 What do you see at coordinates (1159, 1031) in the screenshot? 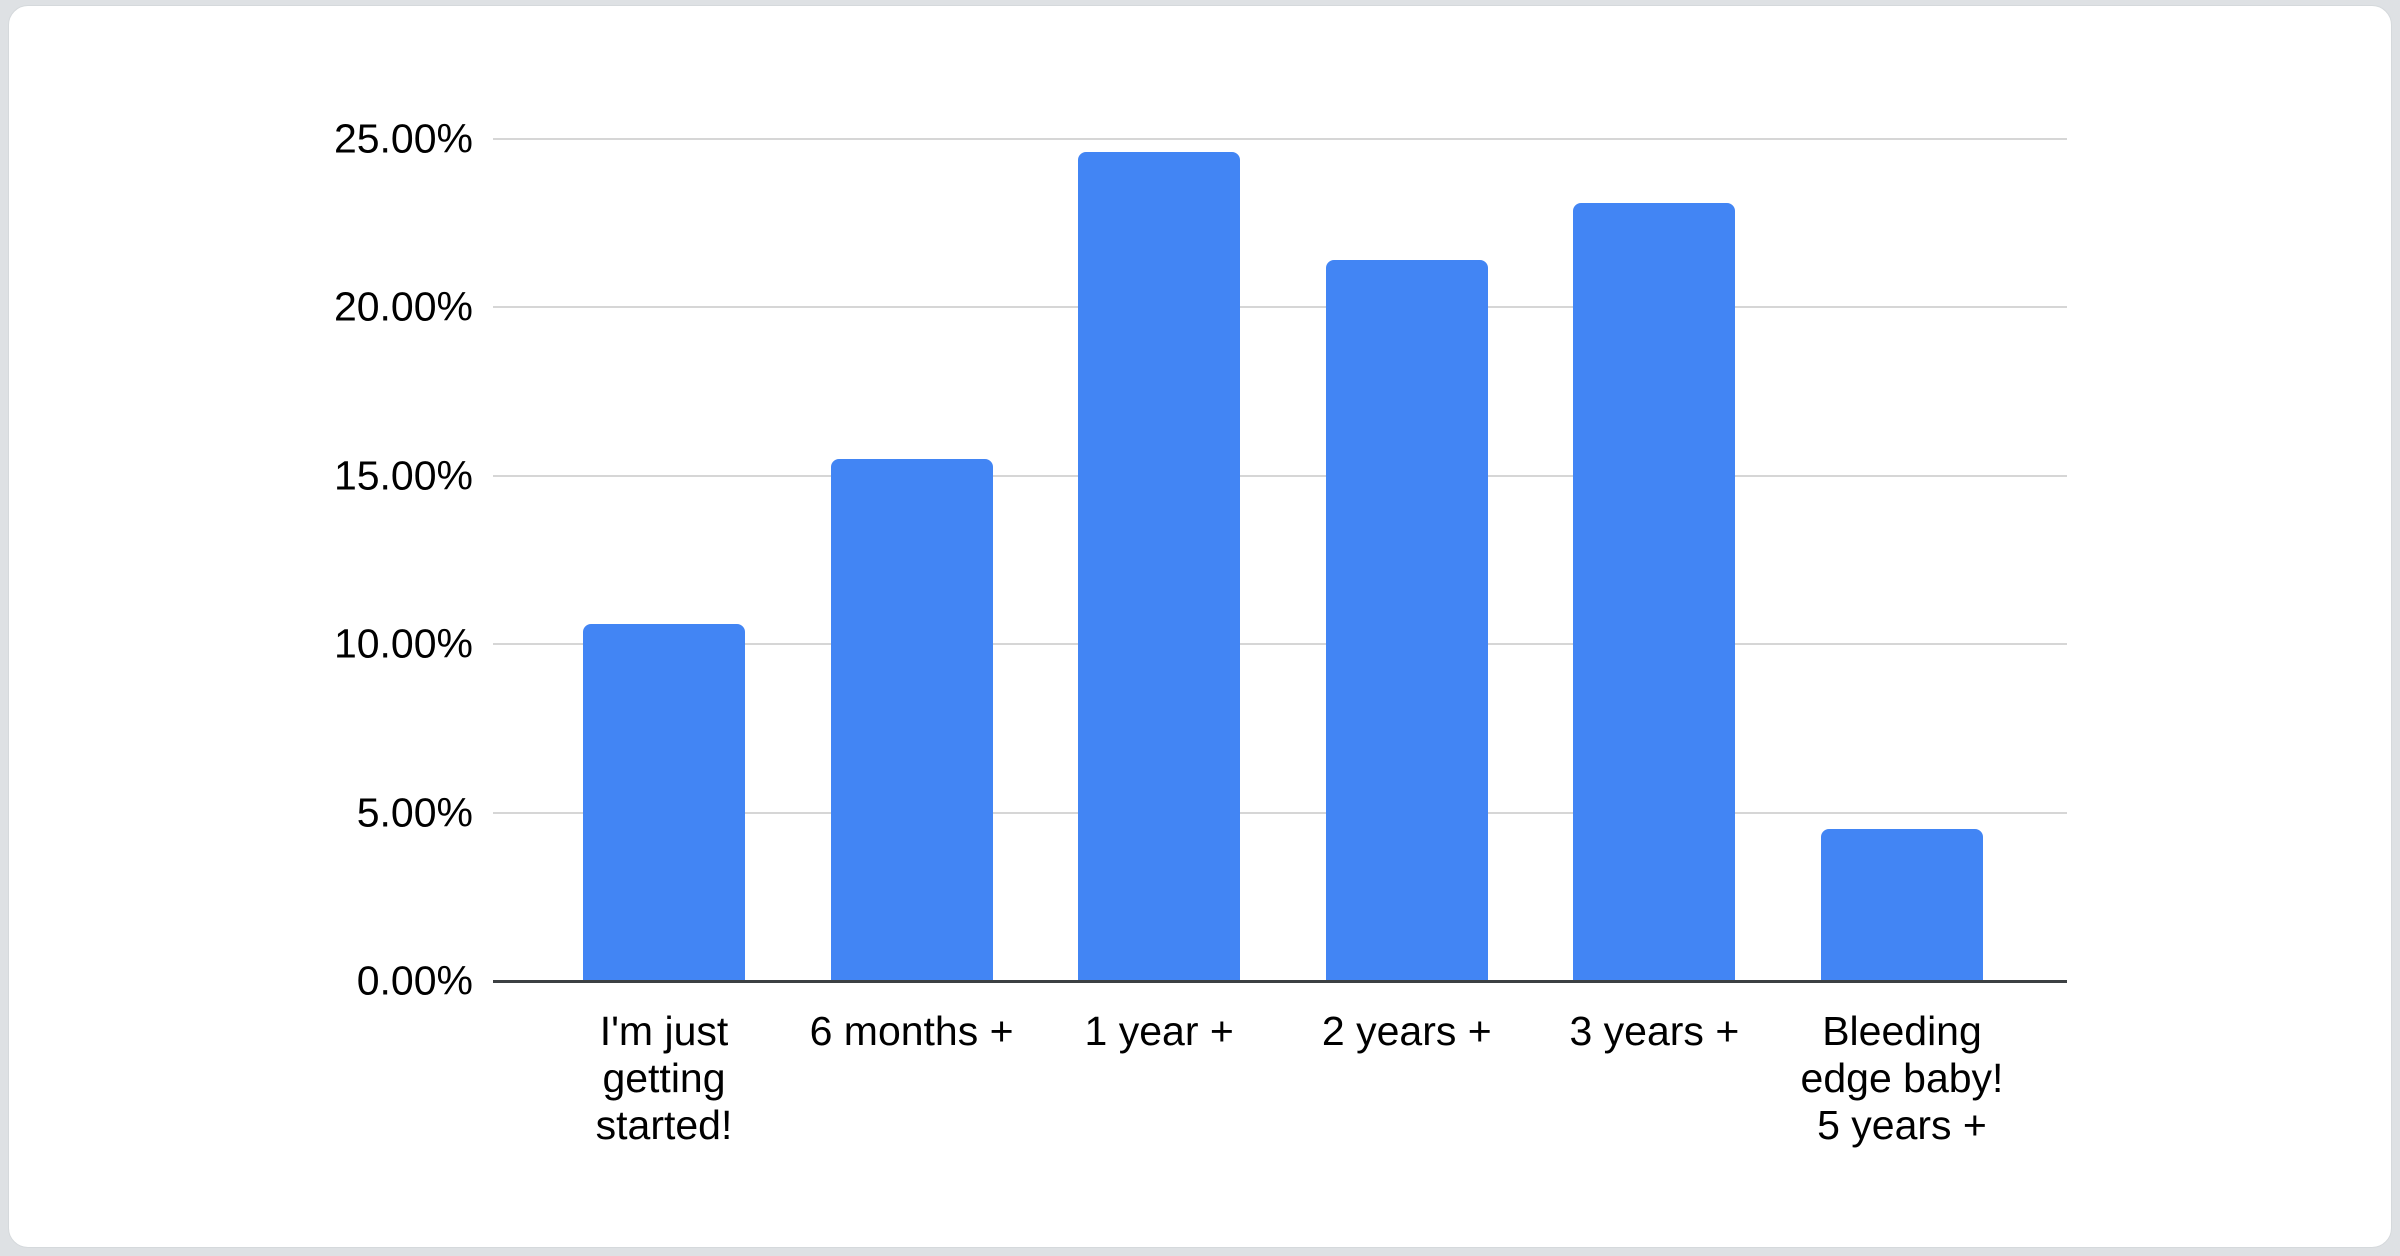
I see `x-axis-category-label: 1 year +` at bounding box center [1159, 1031].